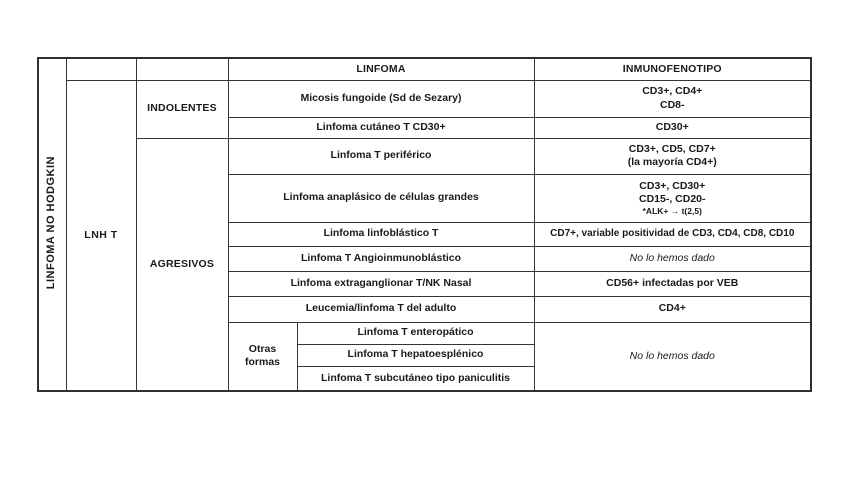 The width and height of the screenshot is (848, 477). Describe the element at coordinates (381, 69) in the screenshot. I see `header-cell-linfoma: LINFOMA` at that location.